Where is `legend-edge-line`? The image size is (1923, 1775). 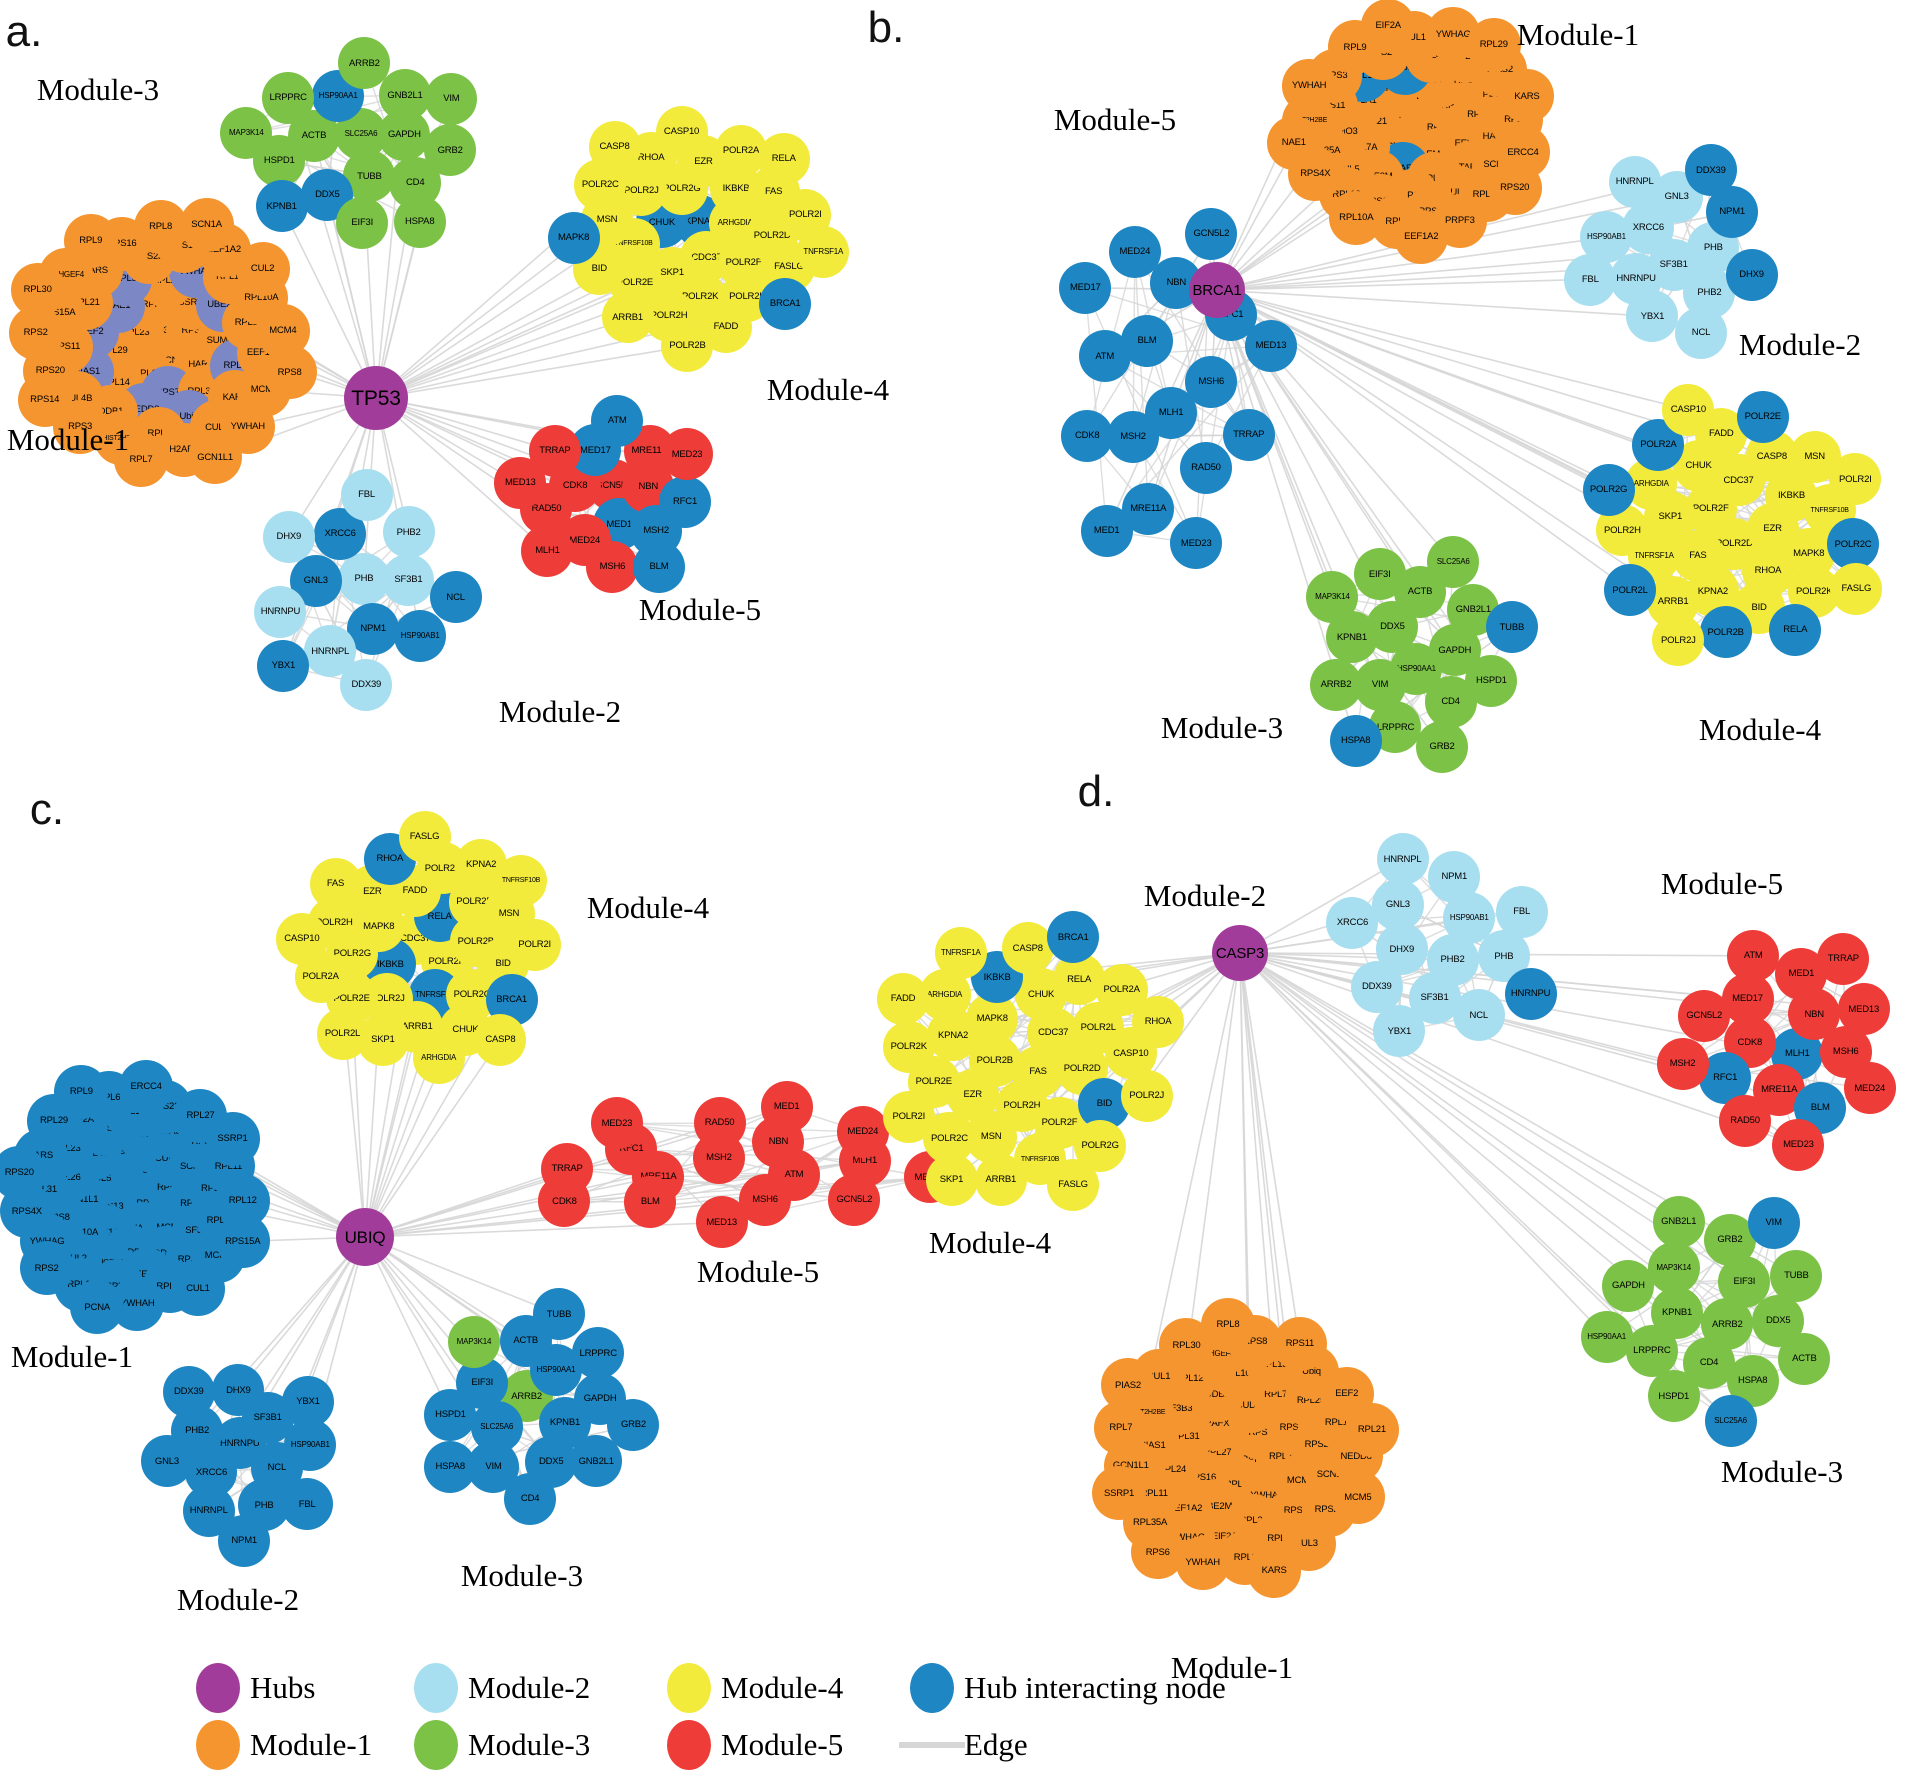 legend-edge-line is located at coordinates (932, 1745).